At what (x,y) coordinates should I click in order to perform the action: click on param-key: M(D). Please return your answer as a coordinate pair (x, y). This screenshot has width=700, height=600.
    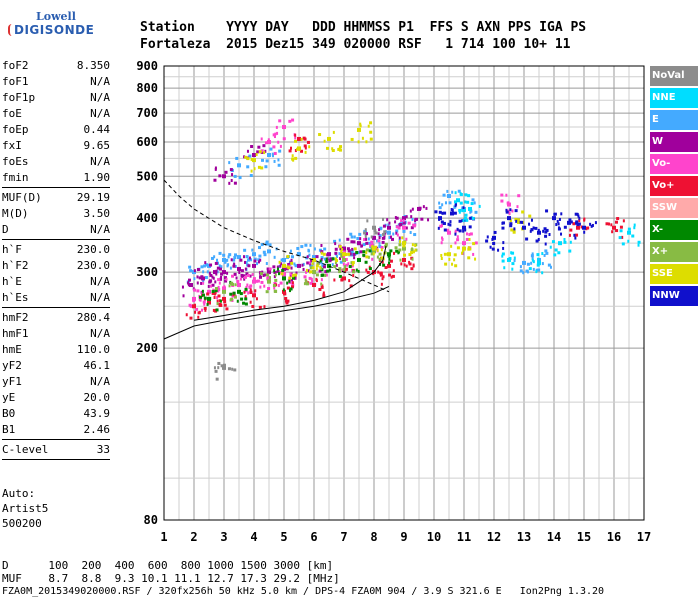
    Looking at the image, I should click on (15, 213).